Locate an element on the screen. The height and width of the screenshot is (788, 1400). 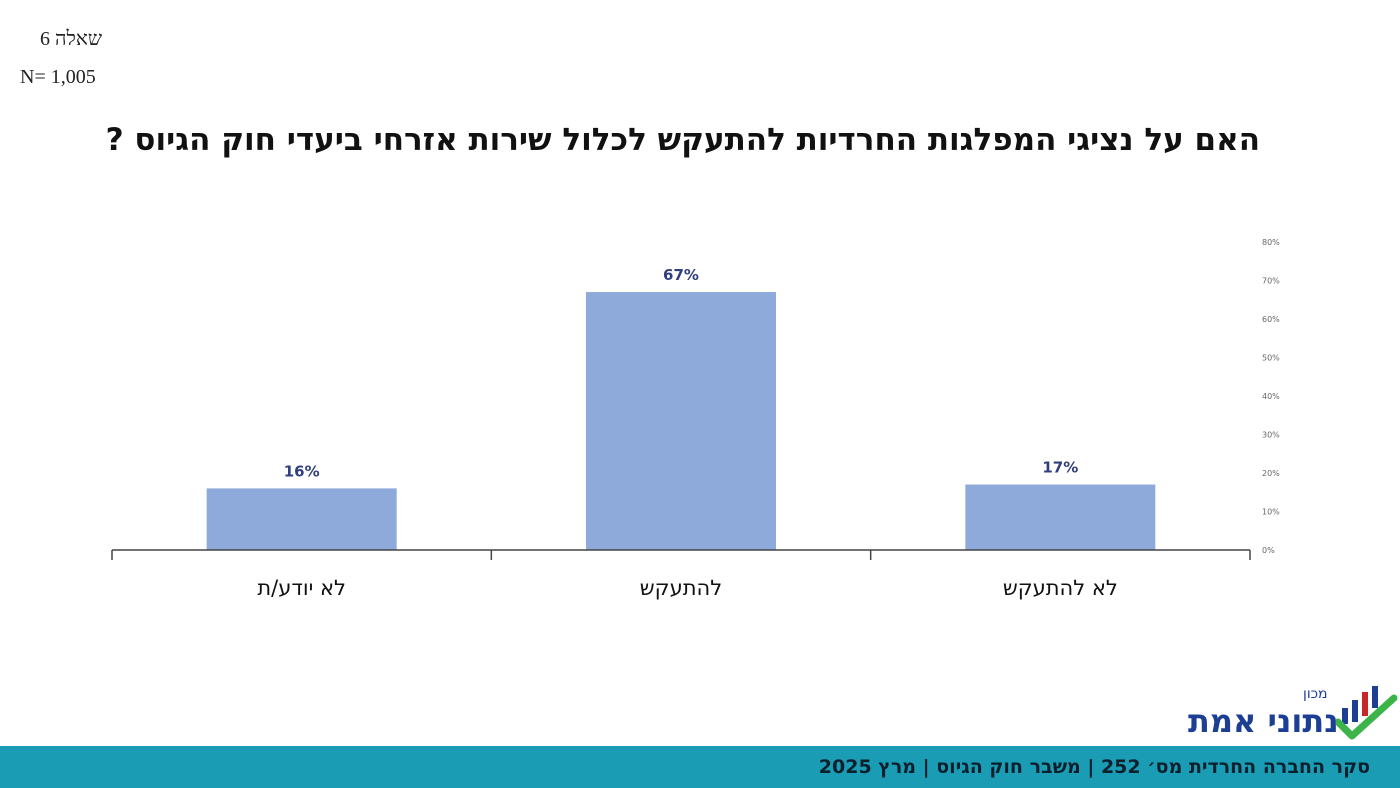
y-tick-label: 80% is located at coordinates (1271, 242).